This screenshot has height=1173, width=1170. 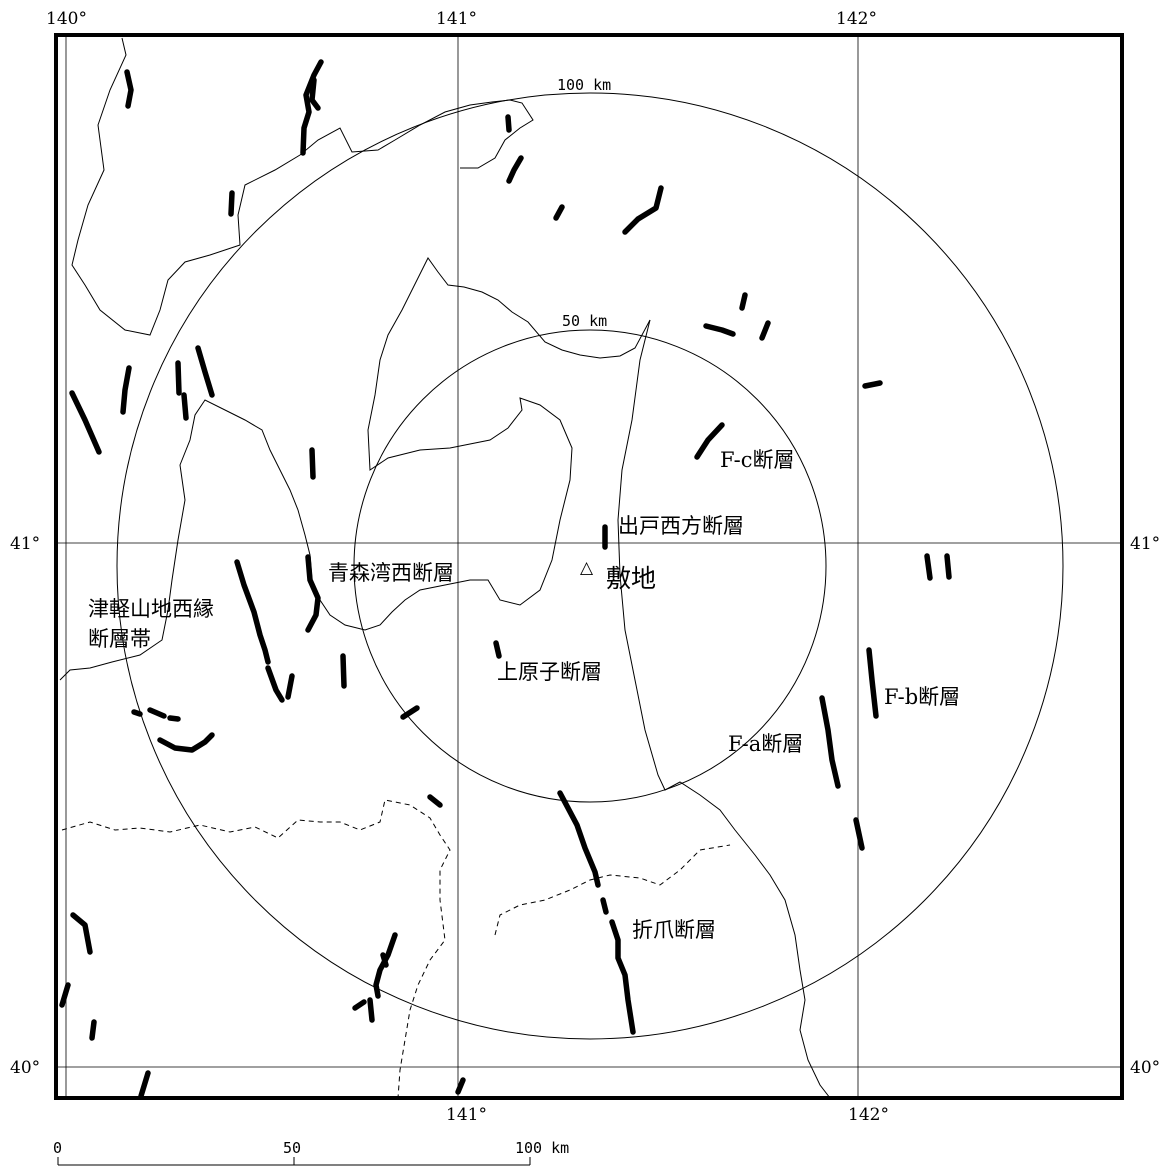 What do you see at coordinates (311, 1152) in the screenshot?
I see `scale-bar: 0 50 100 km` at bounding box center [311, 1152].